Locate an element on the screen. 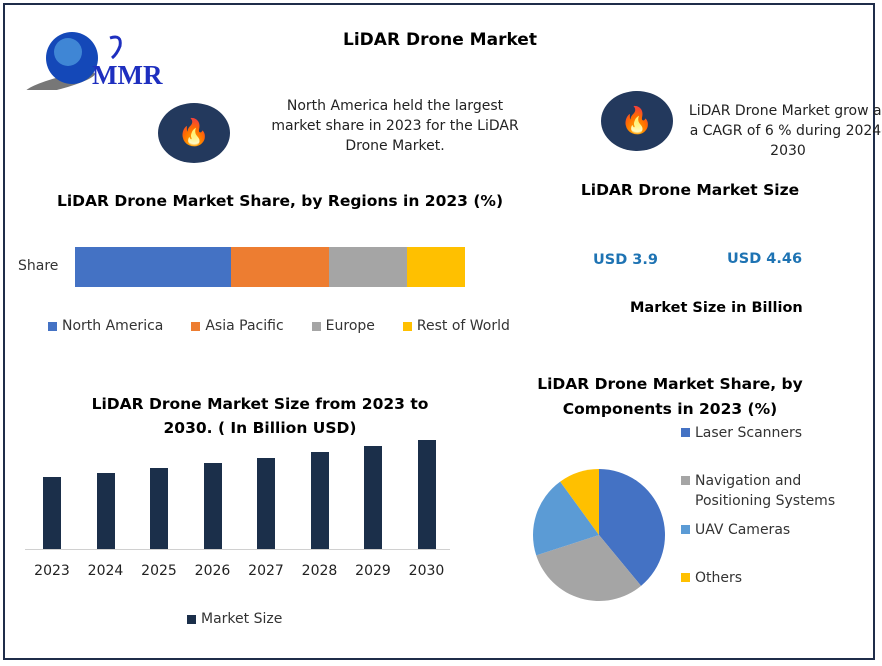 Image resolution: width=882 pixels, height=666 pixels. stack-segment-asia-pacific is located at coordinates (280, 267).